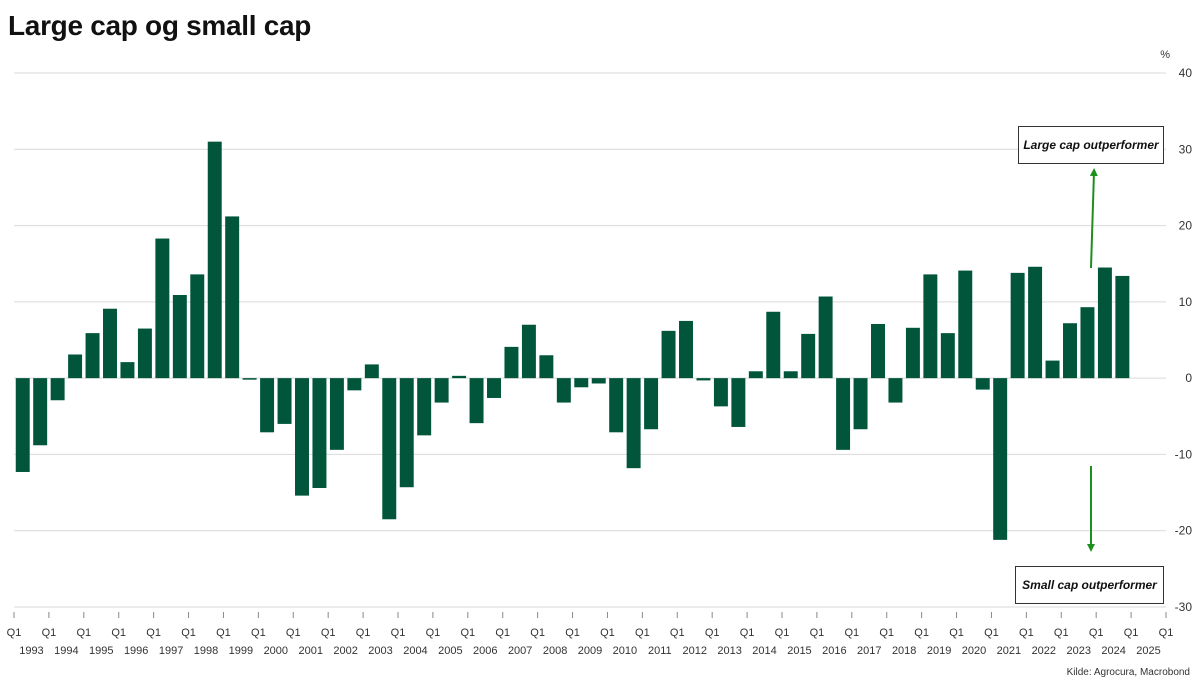 The width and height of the screenshot is (1200, 688). Describe the element at coordinates (66, 651) in the screenshot. I see `x-year-label: 1994` at that location.